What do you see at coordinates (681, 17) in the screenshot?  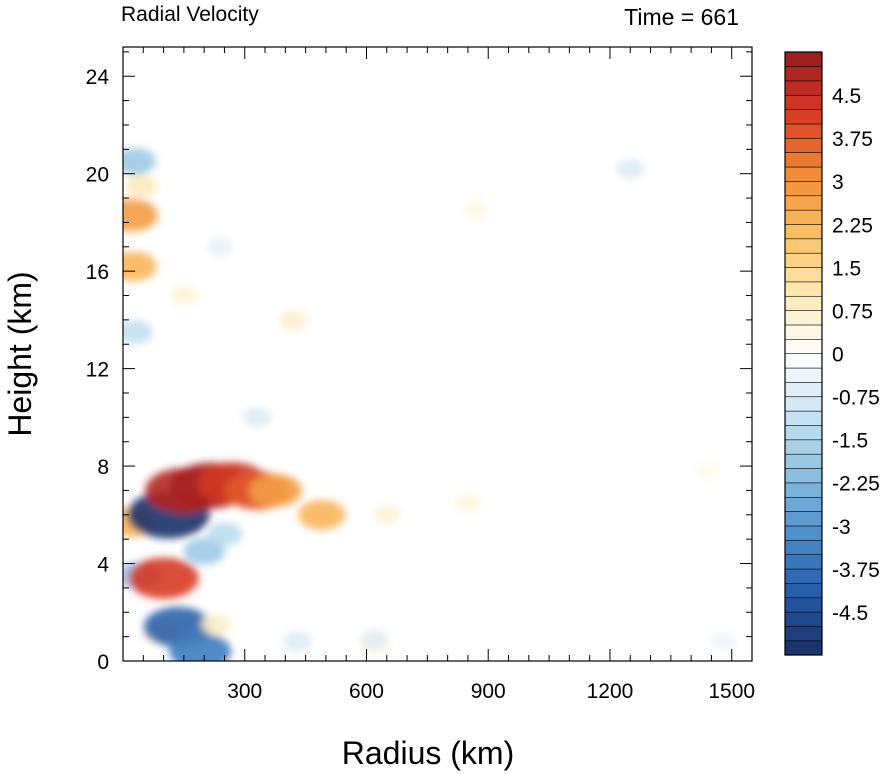 I see `time-label: Time = 661` at bounding box center [681, 17].